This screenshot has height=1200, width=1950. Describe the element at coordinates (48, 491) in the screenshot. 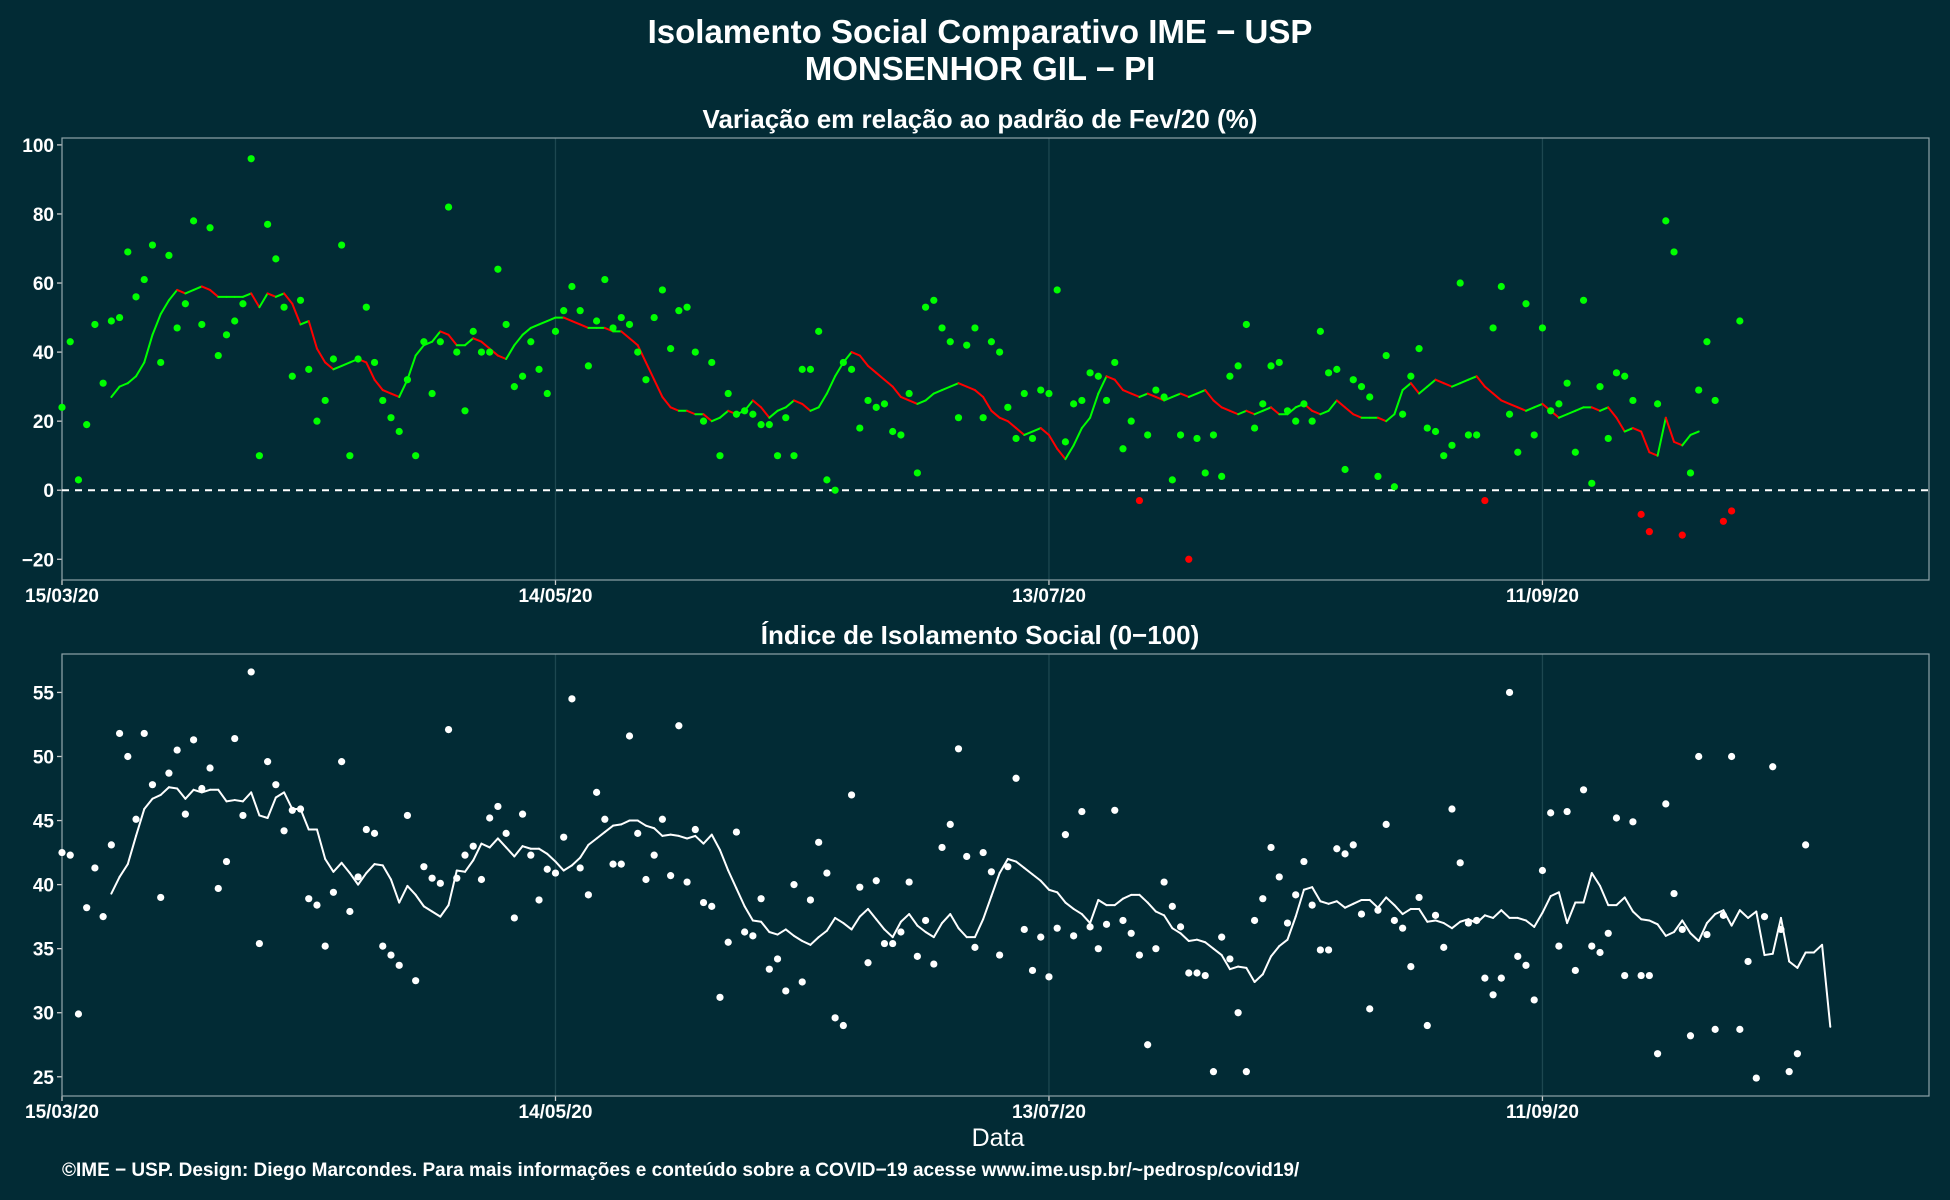

I see `p1-ytick-label-5: 0` at that location.